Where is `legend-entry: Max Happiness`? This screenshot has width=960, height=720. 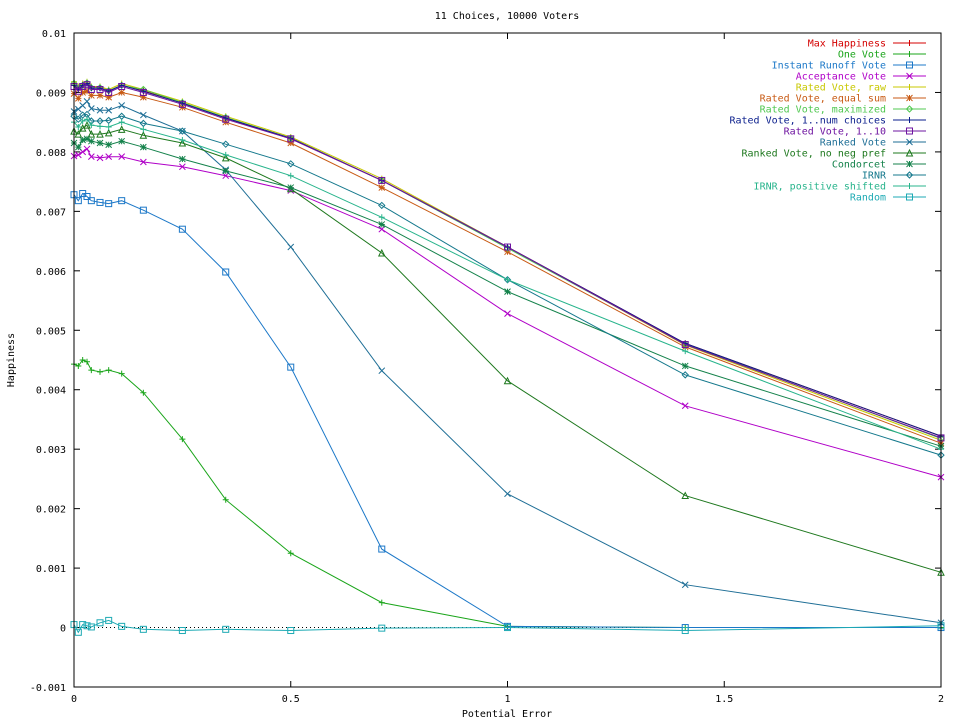
legend-entry: Max Happiness is located at coordinates (847, 44).